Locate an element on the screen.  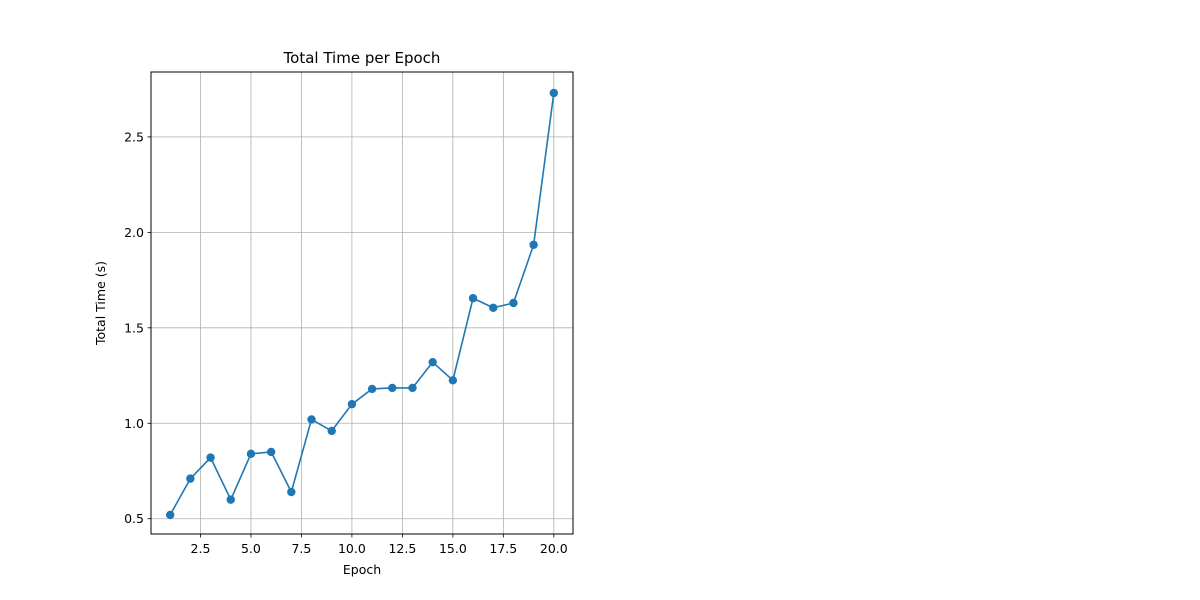
y-axis: 0.5 1.0 1.5 2.0 2.5 is located at coordinates (137, 327).